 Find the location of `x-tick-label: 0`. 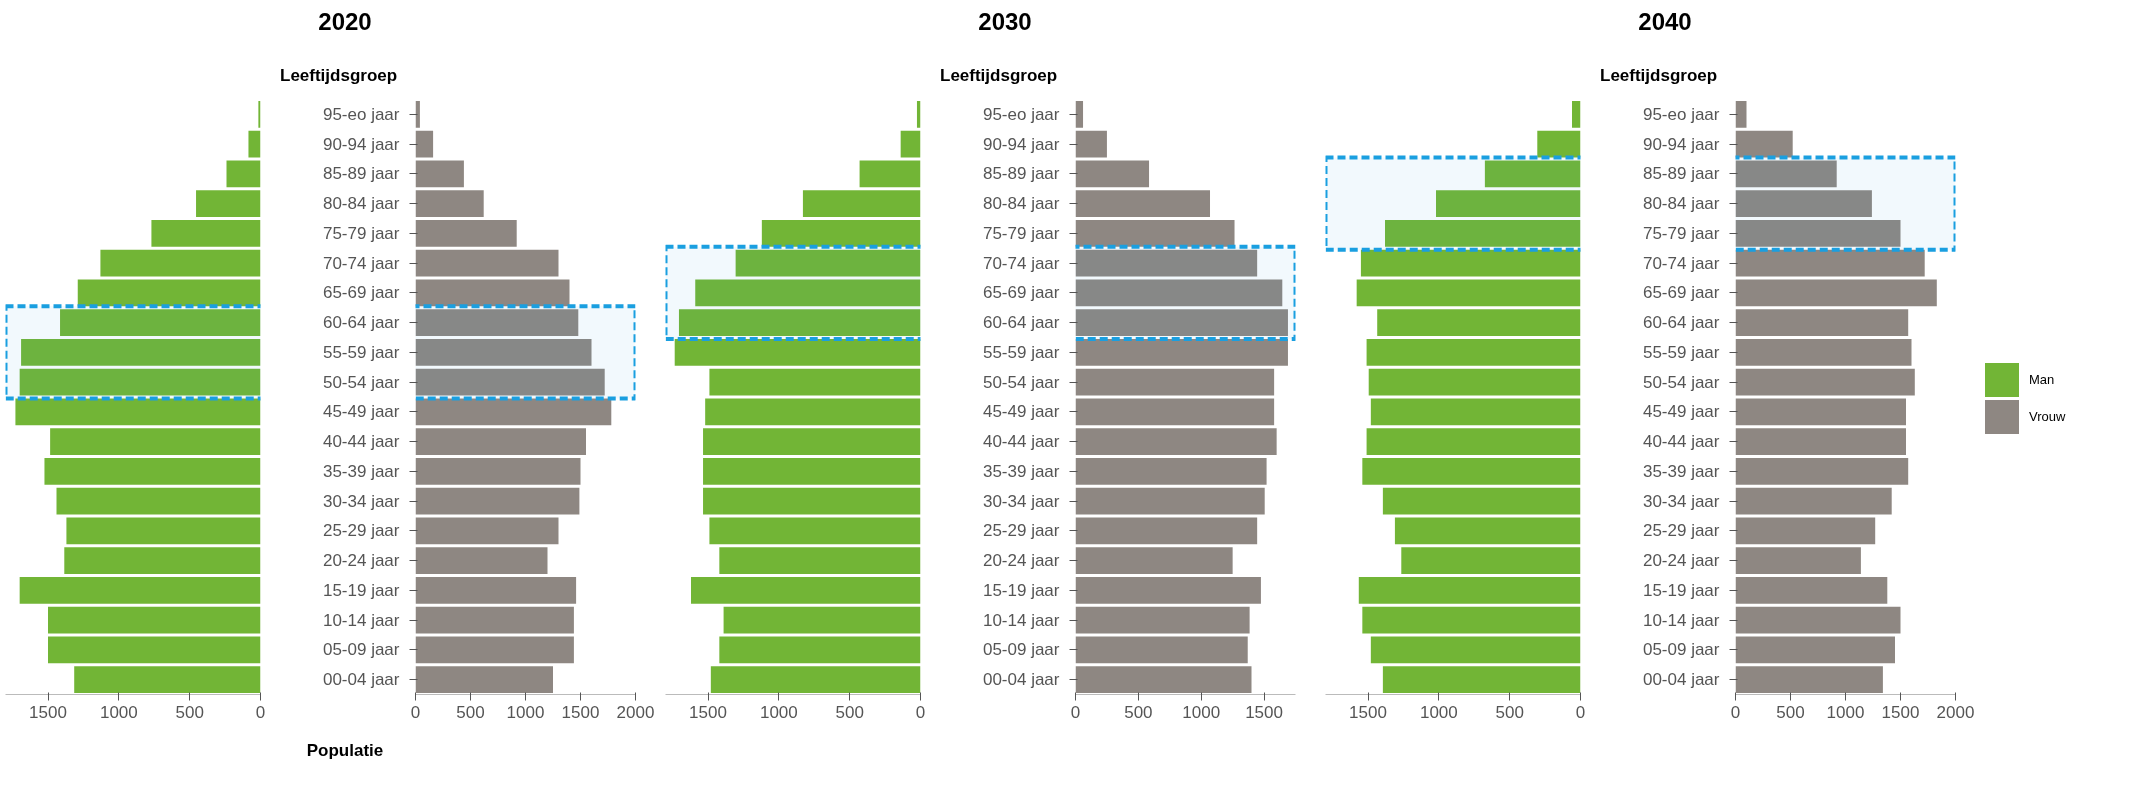

x-tick-label: 0 is located at coordinates (1735, 712).